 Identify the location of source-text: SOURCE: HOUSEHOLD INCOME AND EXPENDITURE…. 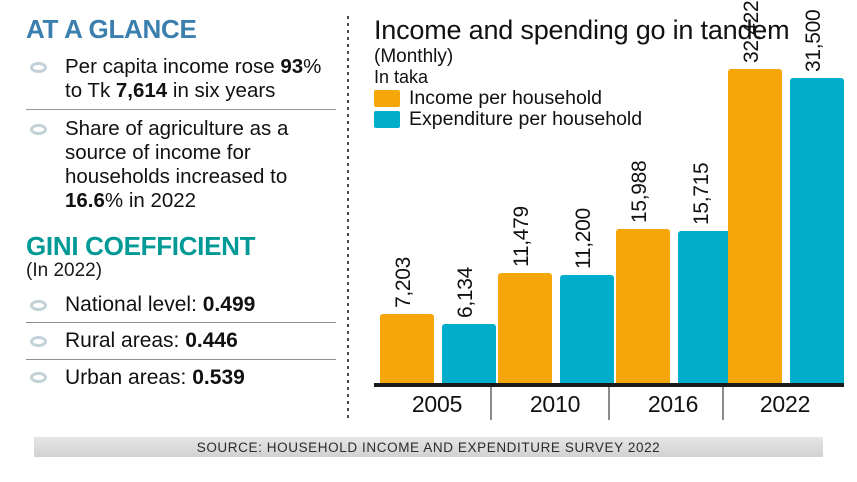
(428, 447).